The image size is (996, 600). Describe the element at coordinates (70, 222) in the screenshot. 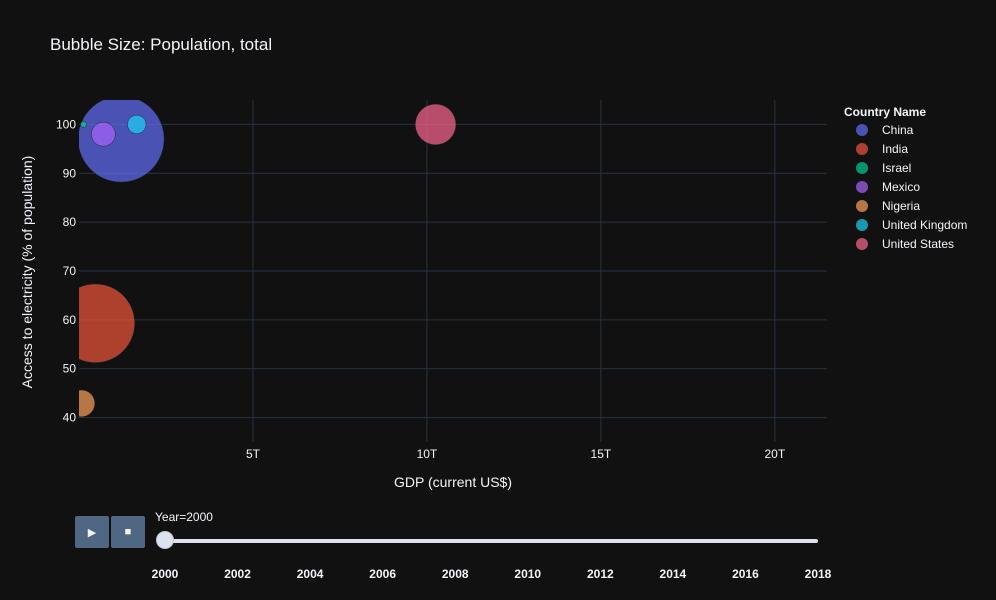

I see `y-tick-label: 80` at that location.